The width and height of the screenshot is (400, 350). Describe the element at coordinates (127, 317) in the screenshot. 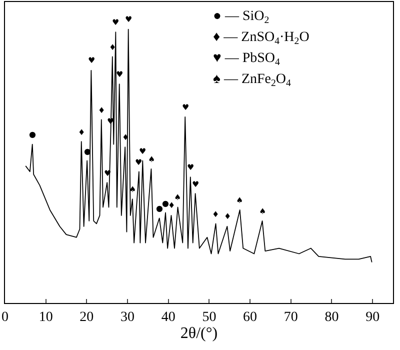

I see `x-tick-label: 30` at that location.